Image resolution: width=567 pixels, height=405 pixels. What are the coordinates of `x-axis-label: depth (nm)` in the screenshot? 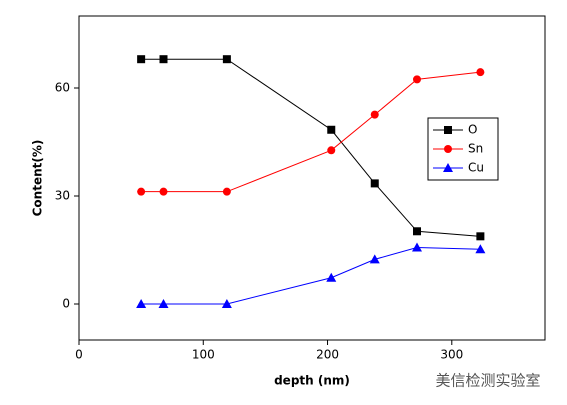 It's located at (312, 381).